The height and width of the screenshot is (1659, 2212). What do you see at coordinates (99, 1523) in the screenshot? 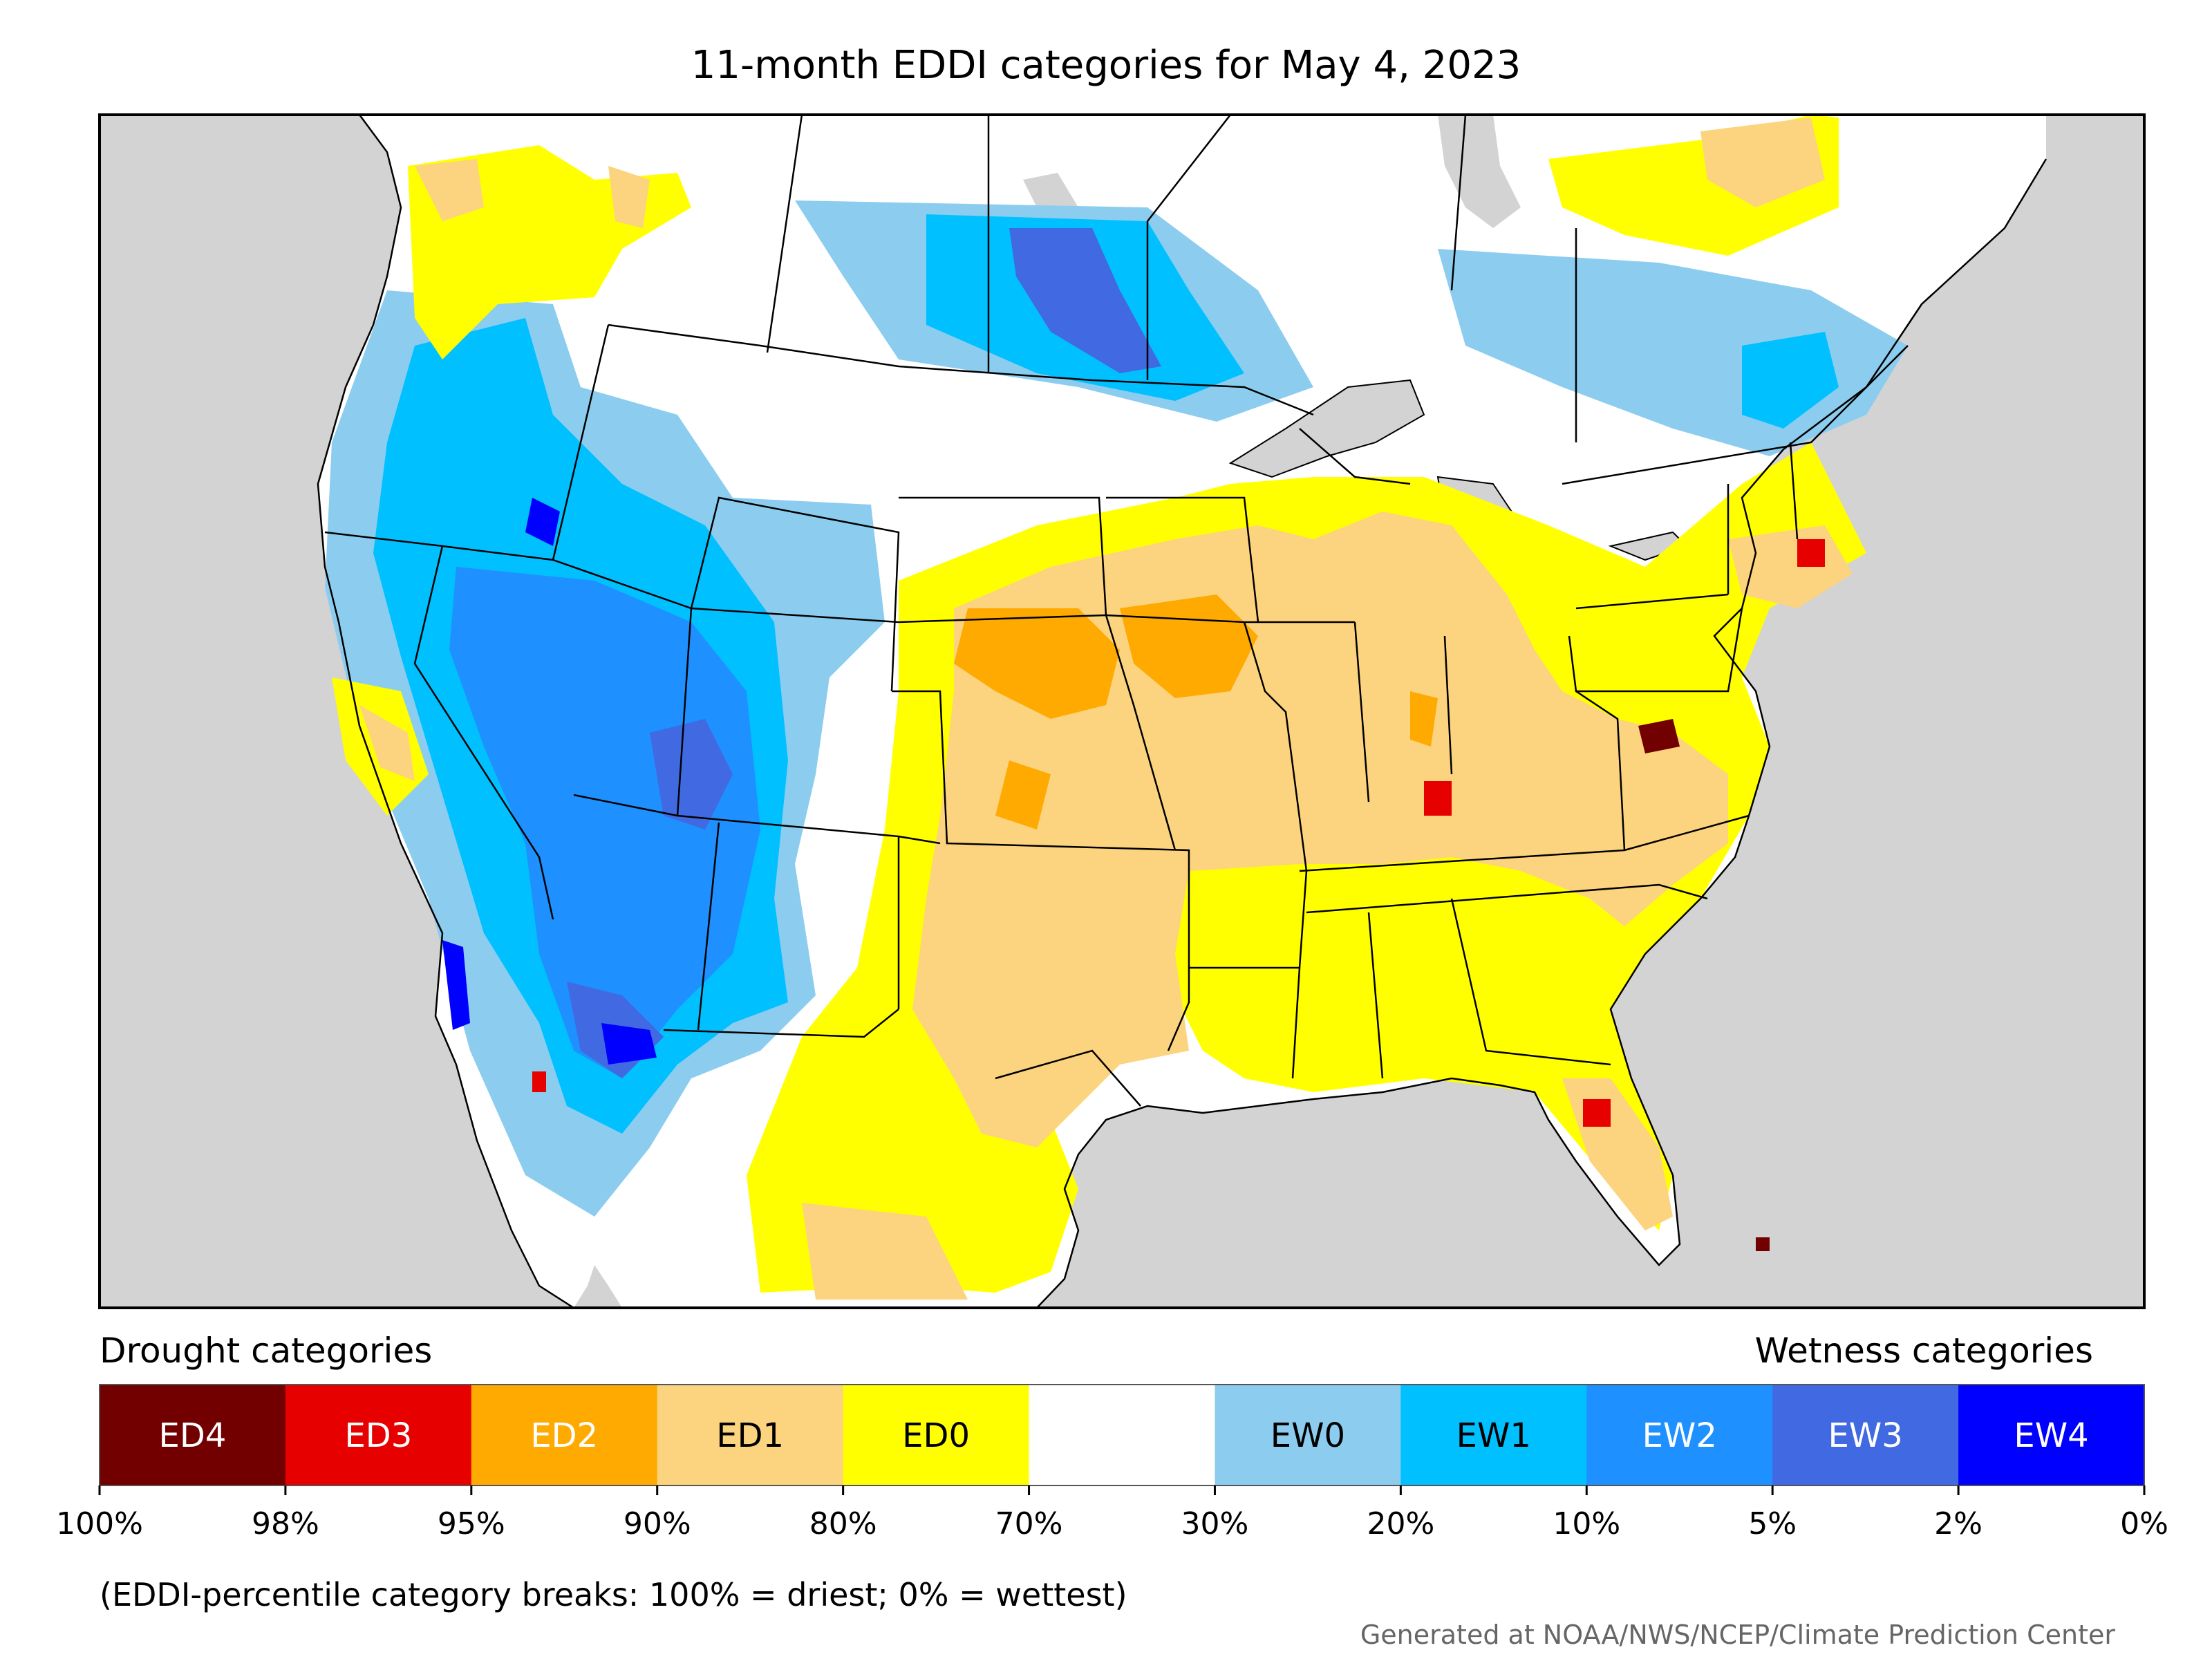
I see `legend-tick-label: 100%` at bounding box center [99, 1523].